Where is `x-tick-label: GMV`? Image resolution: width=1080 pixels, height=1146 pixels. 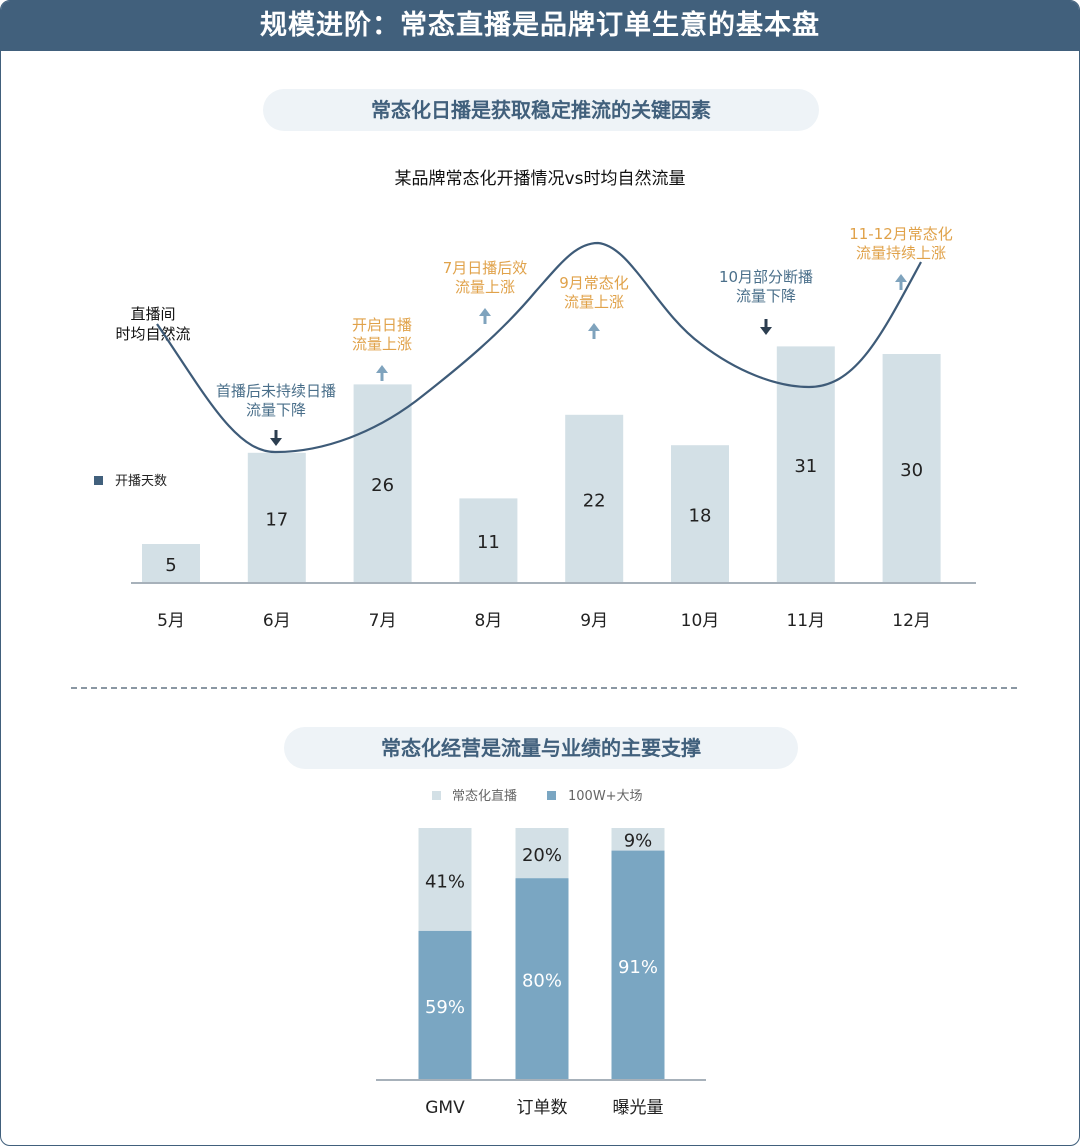 x-tick-label: GMV is located at coordinates (445, 1108).